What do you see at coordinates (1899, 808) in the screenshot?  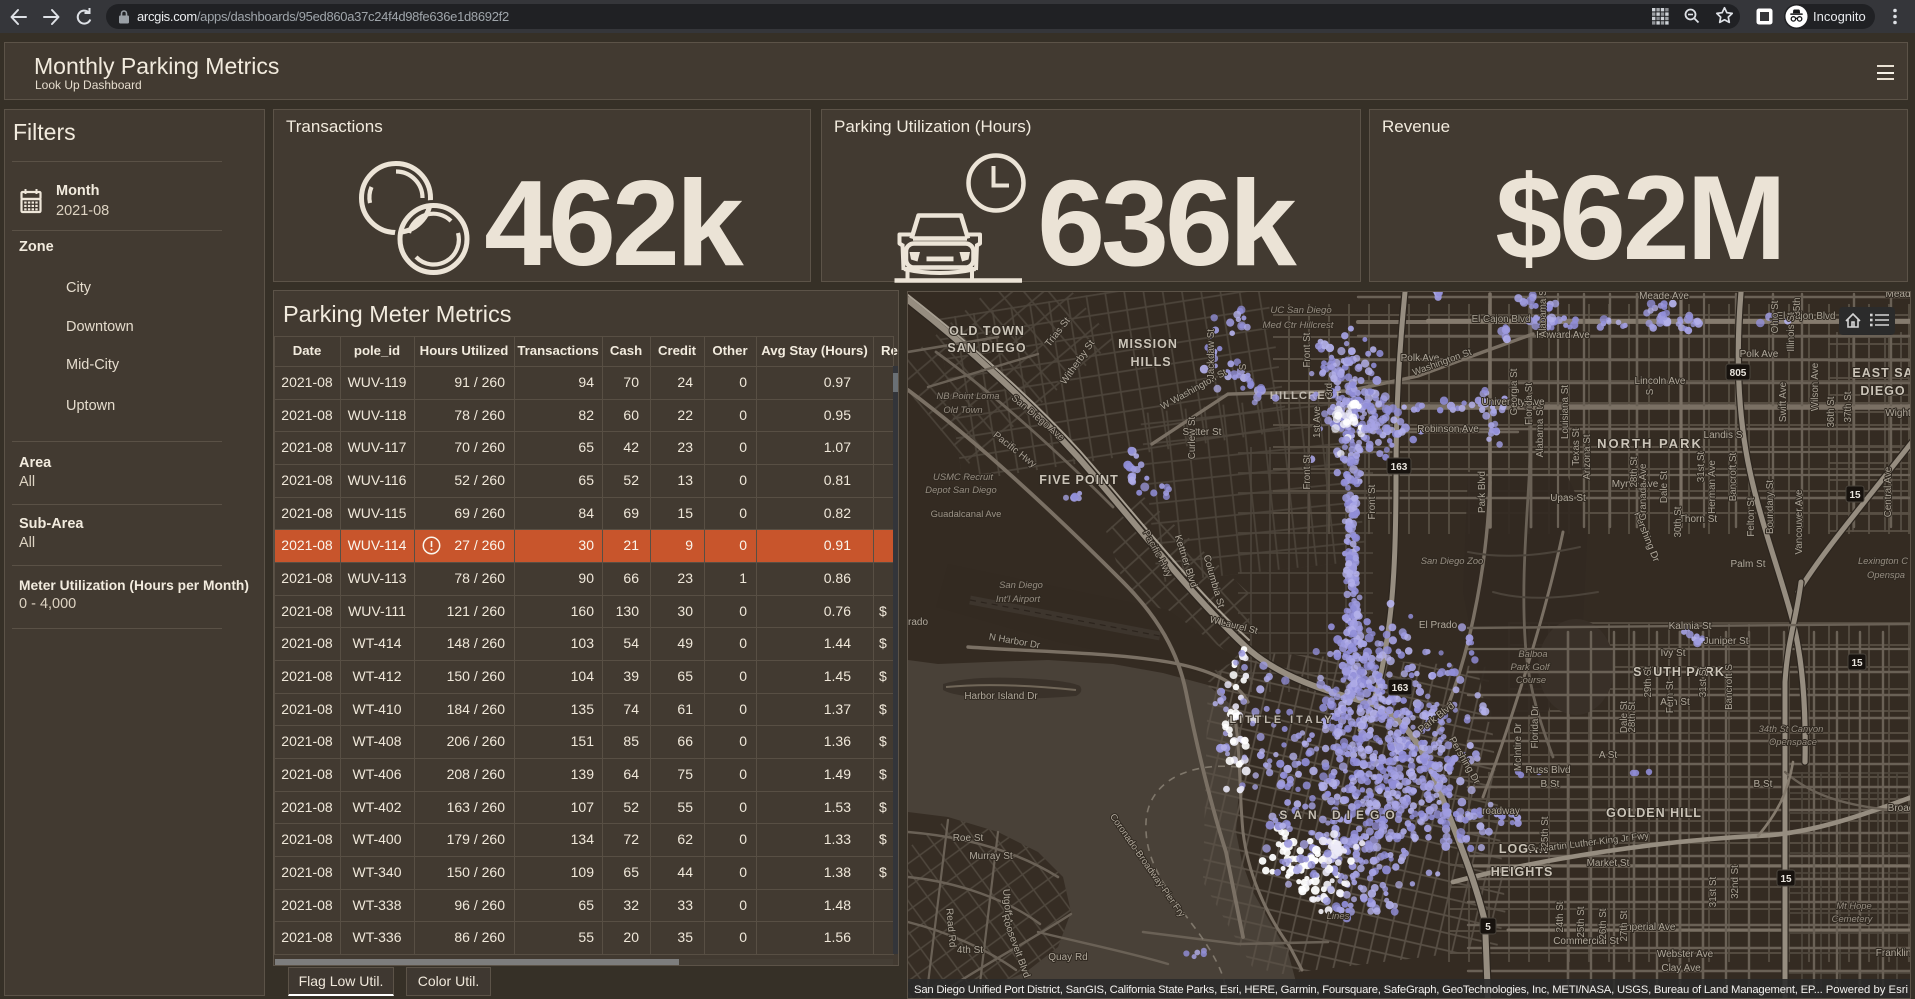 I see `svg-text: Broad` at bounding box center [1899, 808].